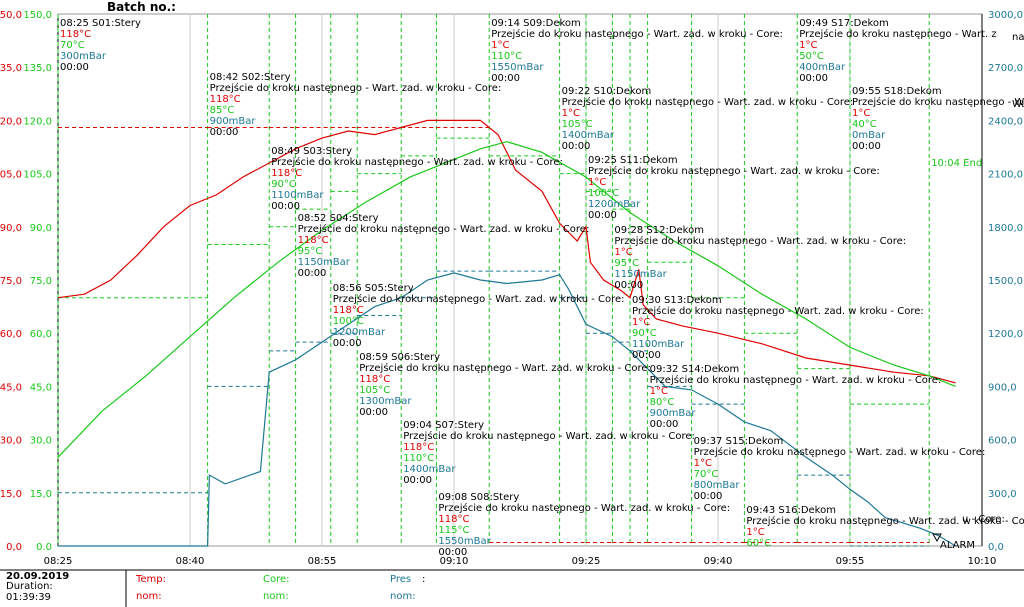  What do you see at coordinates (811, 56) in the screenshot?
I see `step-core: 50°C` at bounding box center [811, 56].